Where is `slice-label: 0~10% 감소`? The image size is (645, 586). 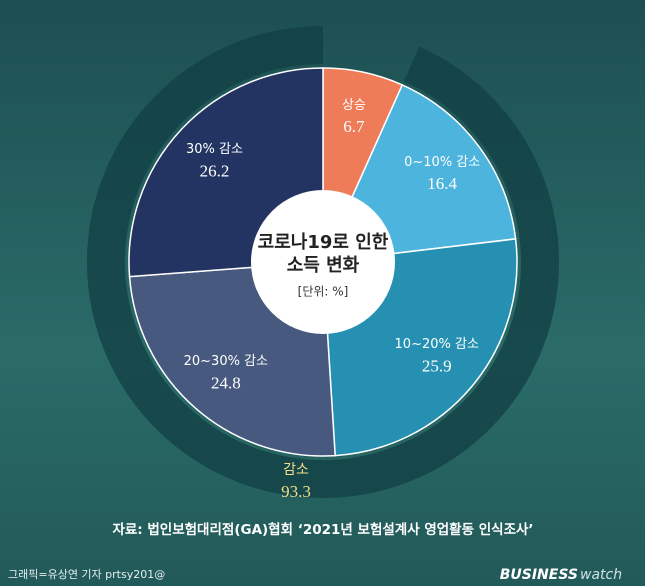
slice-label: 0~10% 감소 is located at coordinates (442, 162).